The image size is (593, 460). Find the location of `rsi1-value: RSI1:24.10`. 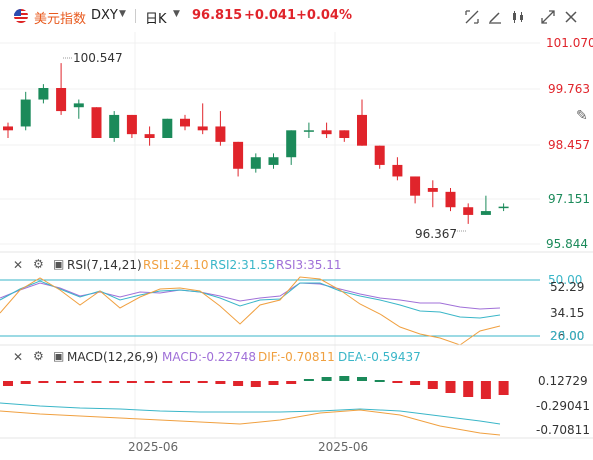

rsi1-value: RSI1:24.10 is located at coordinates (176, 265).